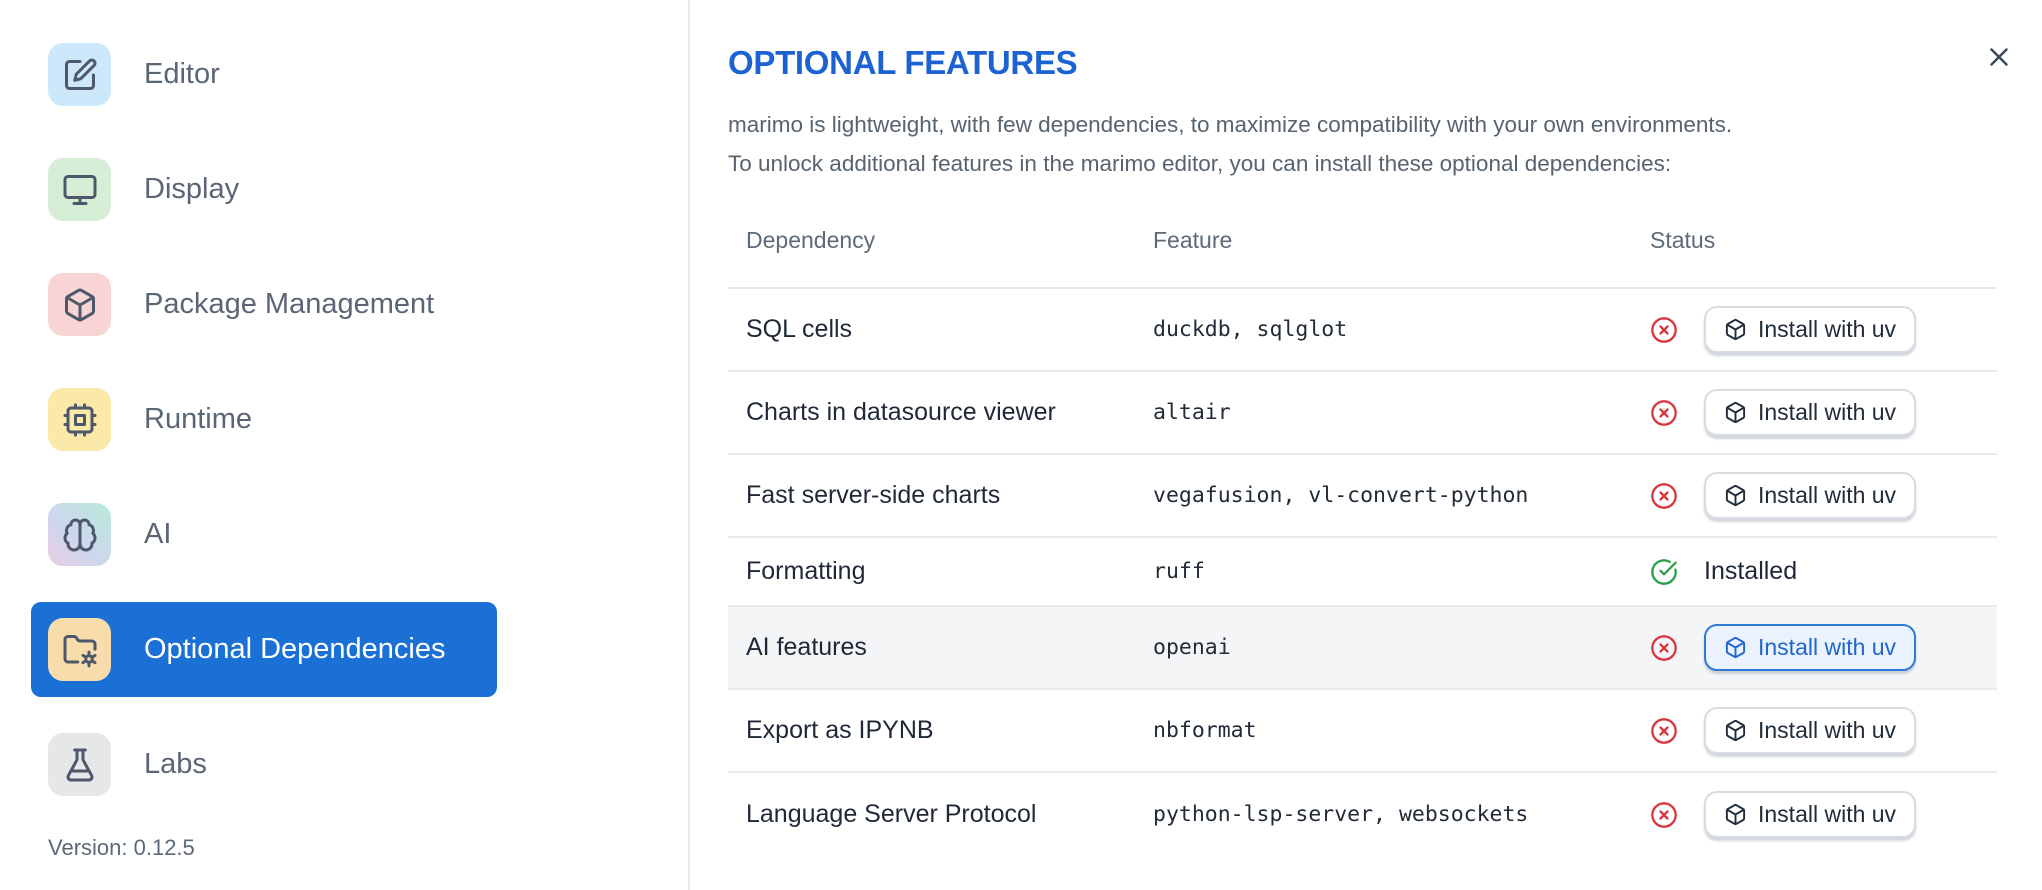  What do you see at coordinates (264, 419) in the screenshot?
I see `sidebar-item-runtime: Runtime` at bounding box center [264, 419].